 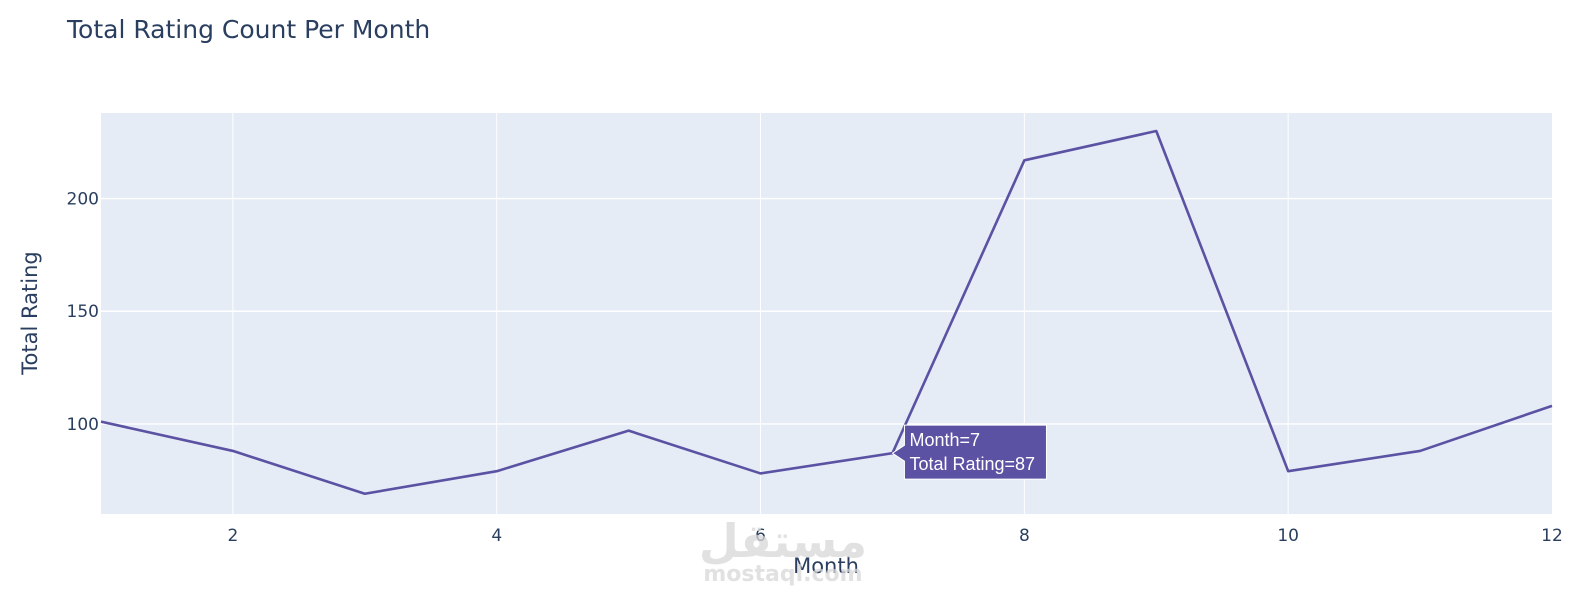 What do you see at coordinates (1024, 536) in the screenshot?
I see `x-tick-label: 8` at bounding box center [1024, 536].